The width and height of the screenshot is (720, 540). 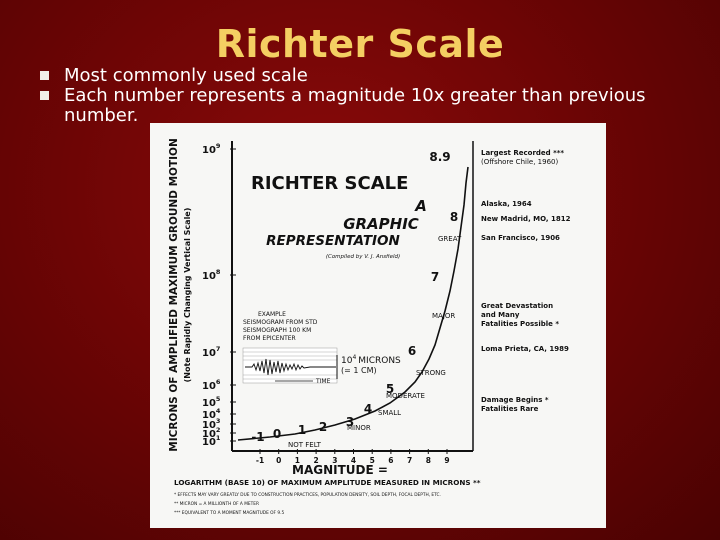 I want to click on x-axis-title: MAGNITUDE =, so click(x=340, y=470).